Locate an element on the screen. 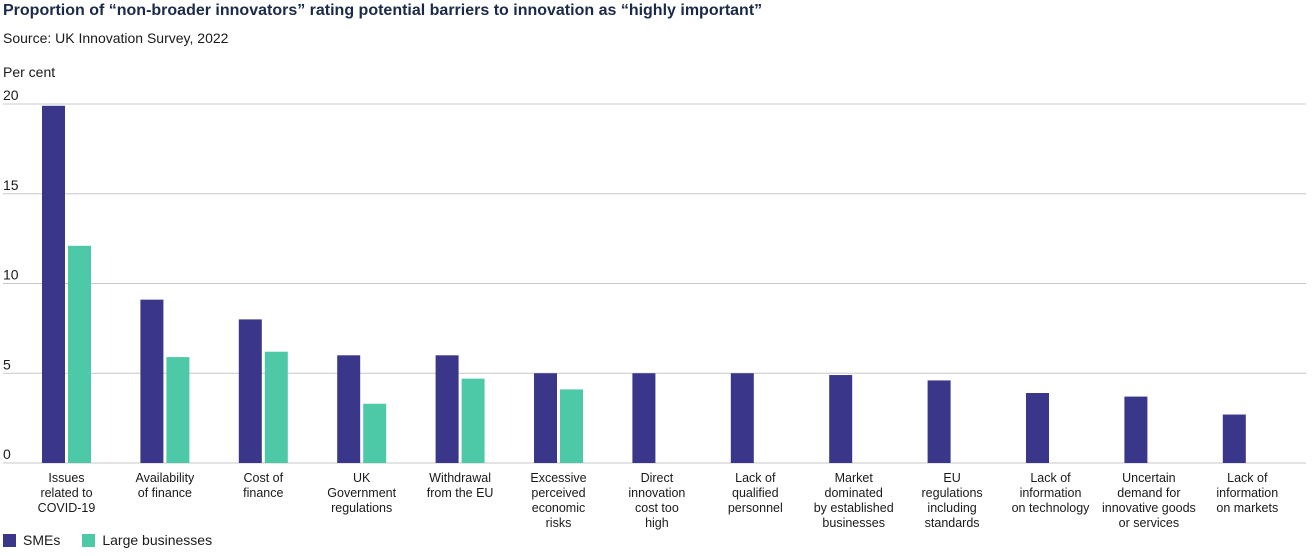 The image size is (1312, 556). category-label-12: Lack of information on markets is located at coordinates (1247, 493).